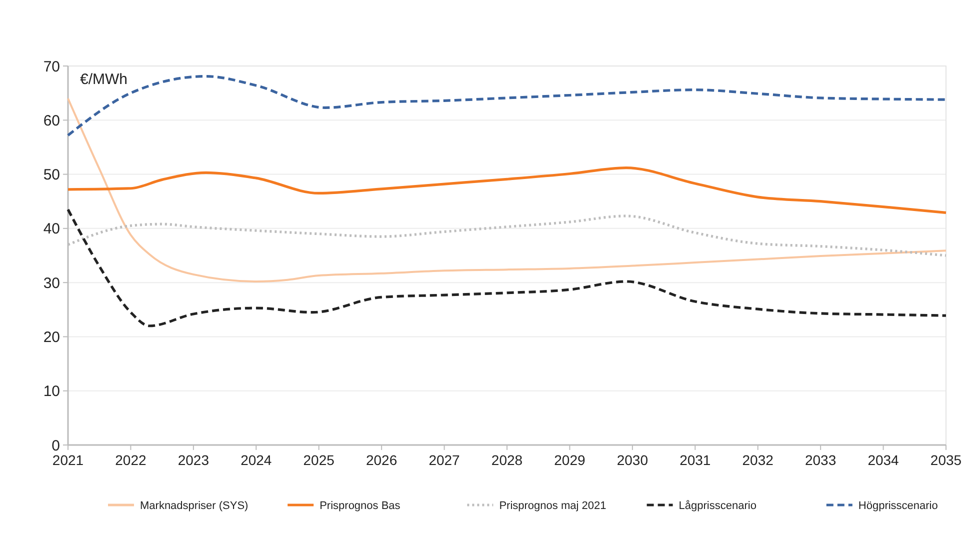 The height and width of the screenshot is (541, 974). Describe the element at coordinates (51, 229) in the screenshot. I see `y-tick-label: 40` at that location.